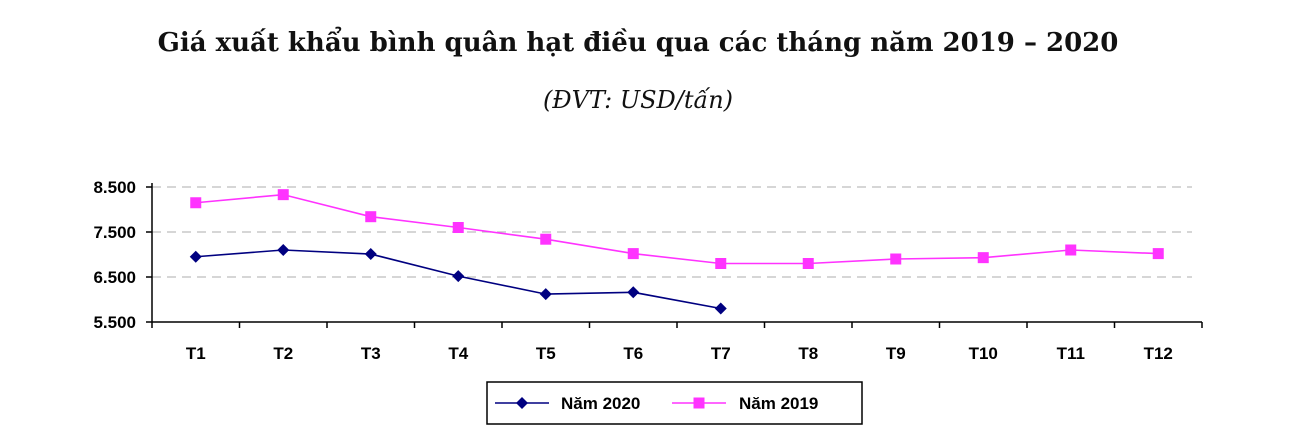 The height and width of the screenshot is (444, 1316). Describe the element at coordinates (114, 277) in the screenshot. I see `y-tick-label: 6.500` at that location.